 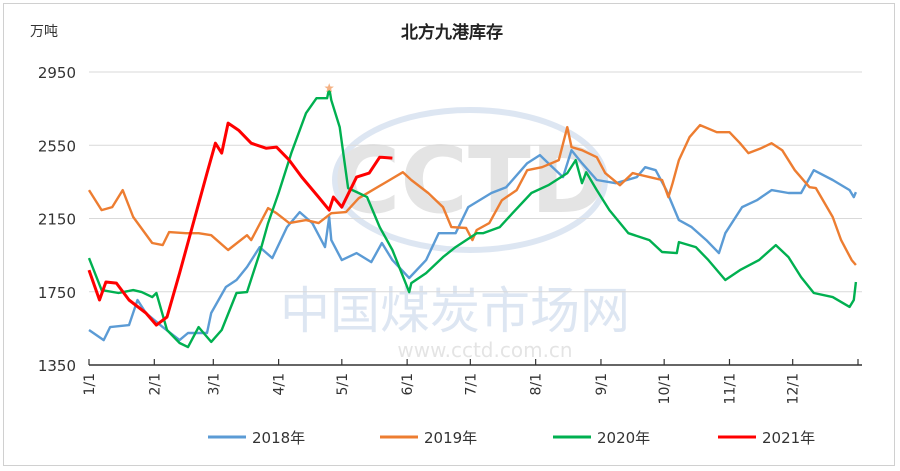 What do you see at coordinates (57, 293) in the screenshot?
I see `y-tick-label: 1750` at bounding box center [57, 293].